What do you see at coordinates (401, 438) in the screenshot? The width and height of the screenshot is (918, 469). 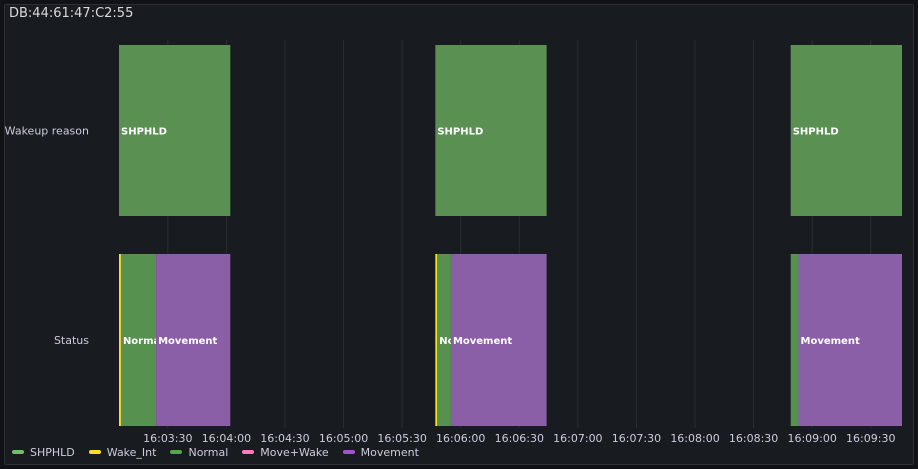 I see `x-tick-label: 16:05:30` at bounding box center [401, 438].